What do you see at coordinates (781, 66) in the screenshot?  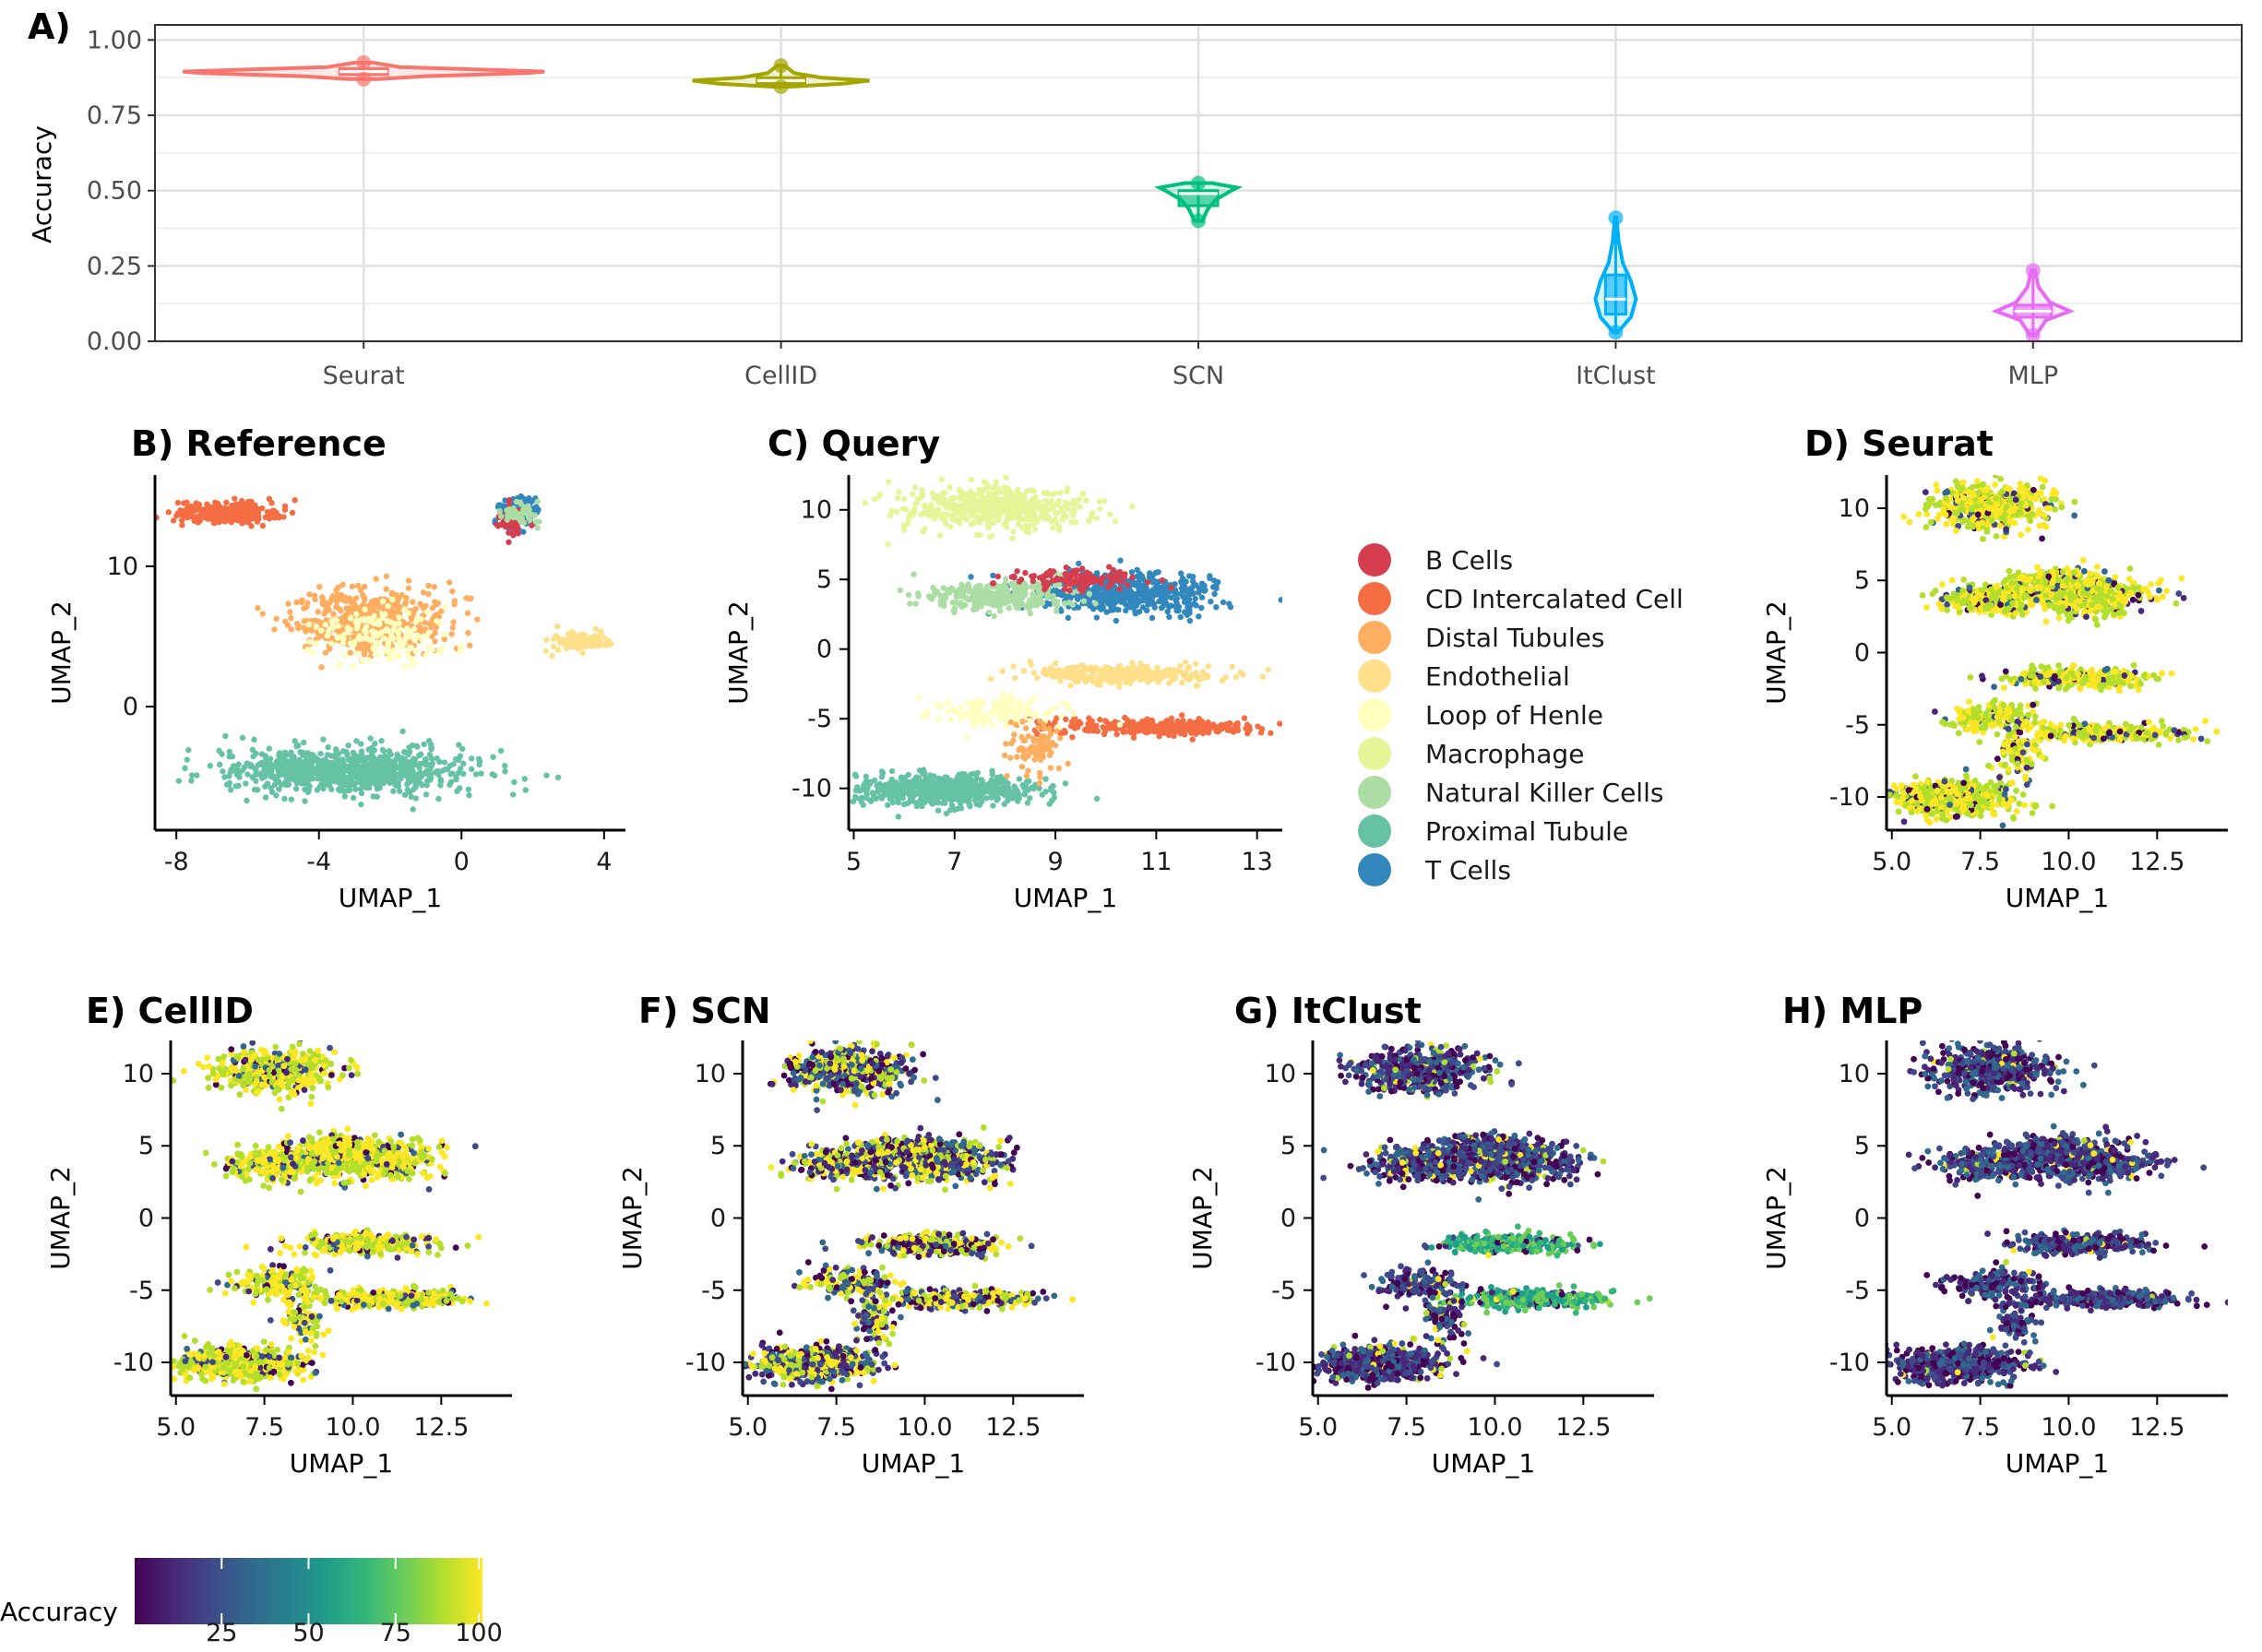 I see `violin-outlier` at bounding box center [781, 66].